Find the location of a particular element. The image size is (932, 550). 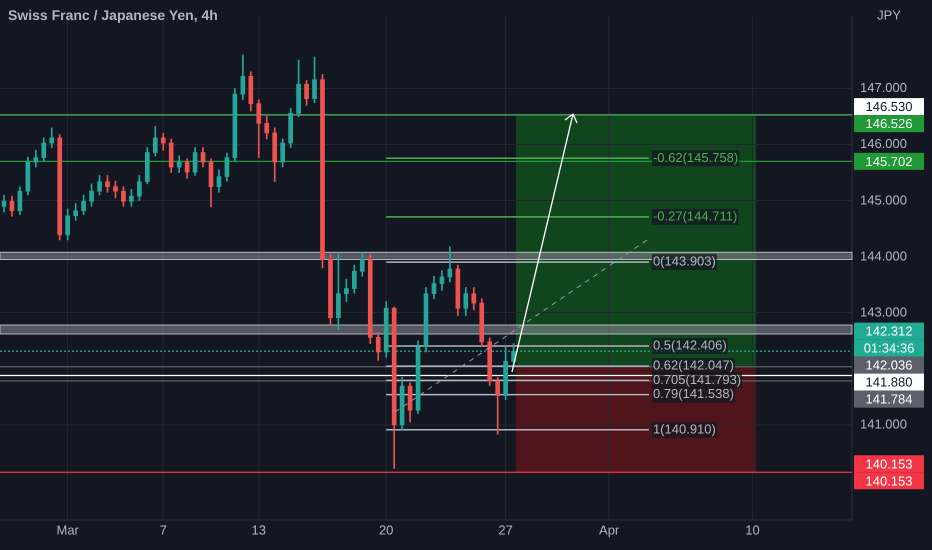

x-tick-label: 20 is located at coordinates (386, 530).